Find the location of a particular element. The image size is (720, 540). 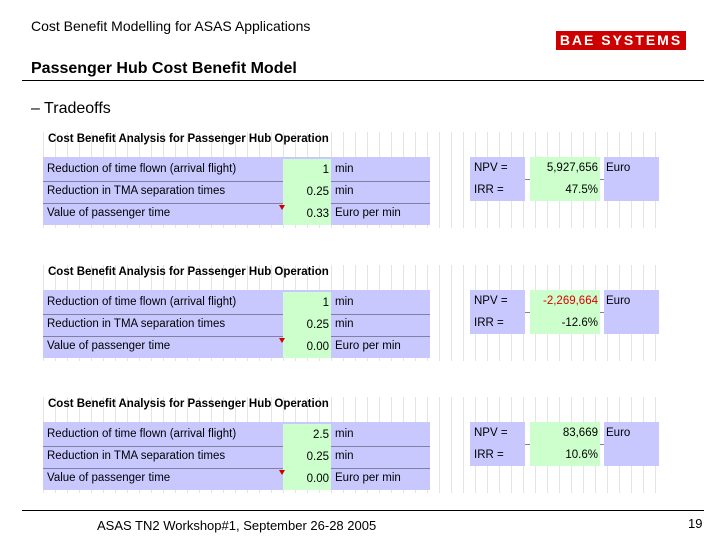

result-row-irr: IRR = -12.6% is located at coordinates (564, 323).